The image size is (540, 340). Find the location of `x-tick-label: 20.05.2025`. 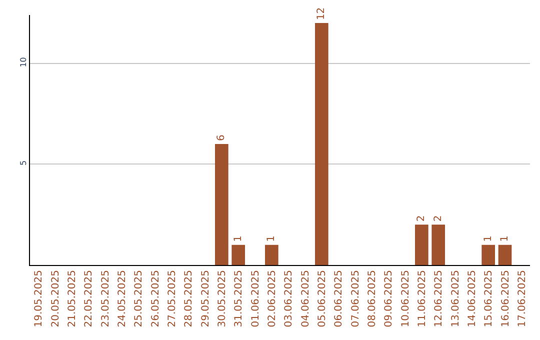

x-tick-label: 20.05.2025 is located at coordinates (56, 299).